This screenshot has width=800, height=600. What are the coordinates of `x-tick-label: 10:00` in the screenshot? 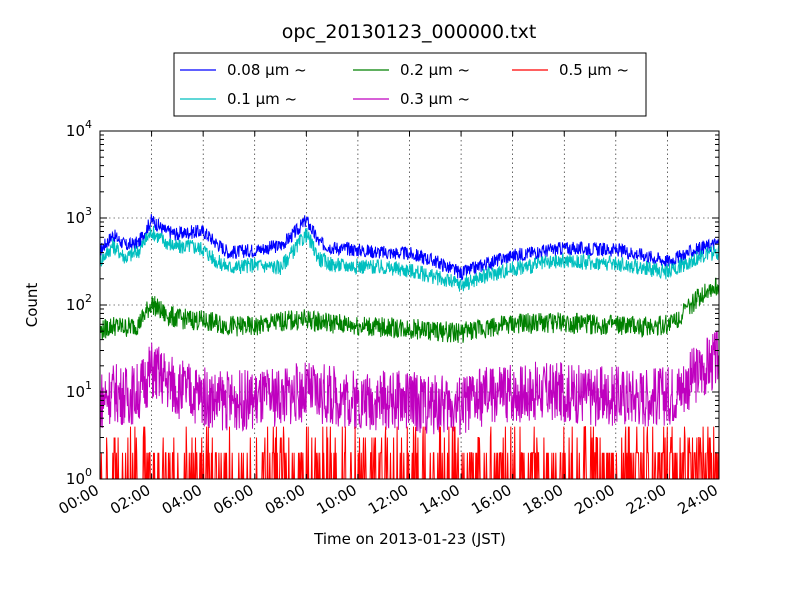 It's located at (336, 499).